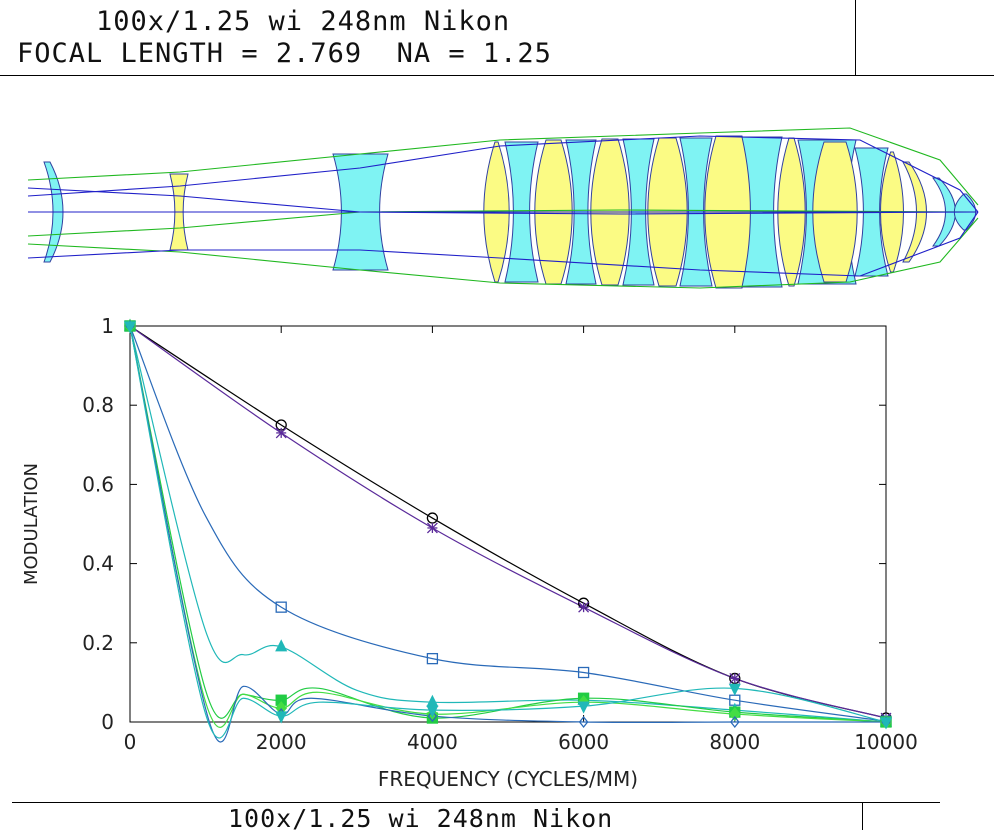 The width and height of the screenshot is (994, 833). Describe the element at coordinates (476, 802) in the screenshot. I see `footer-top-rule` at that location.